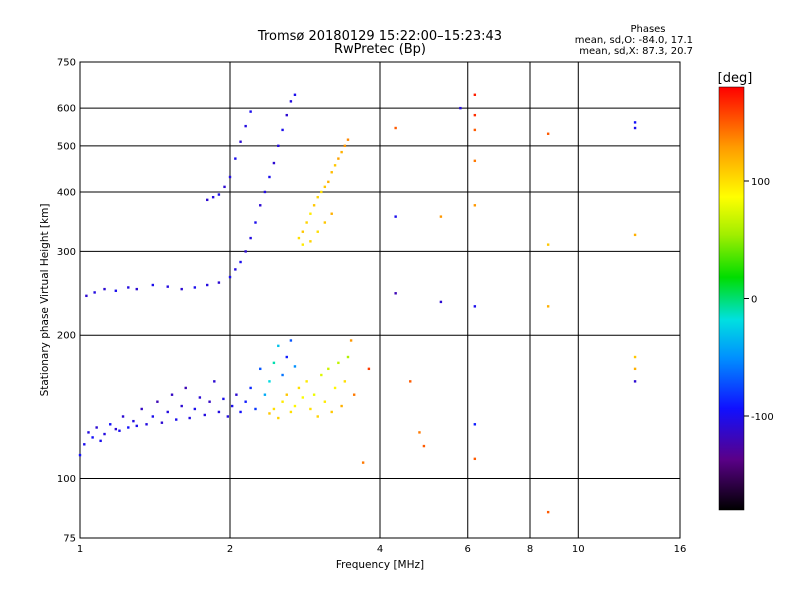 The image size is (800, 600). What do you see at coordinates (66, 252) in the screenshot?
I see `y-tick-label: 300` at bounding box center [66, 252].